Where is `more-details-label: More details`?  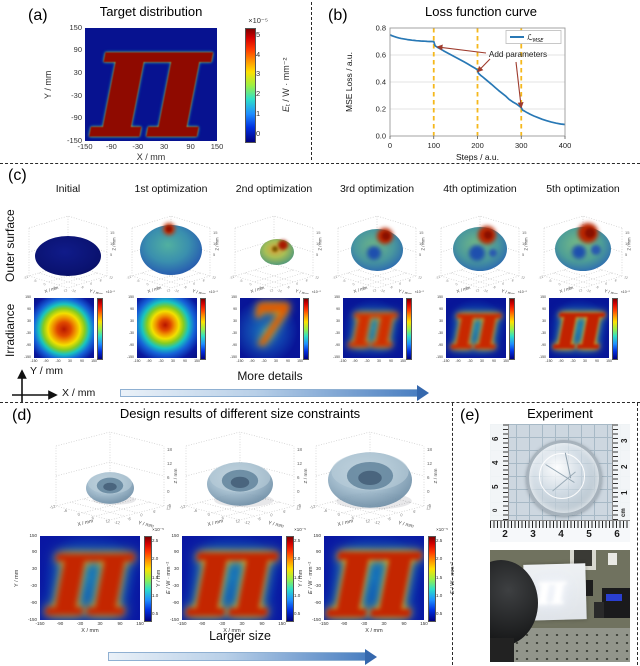 more-details-label: More details is located at coordinates (270, 376).